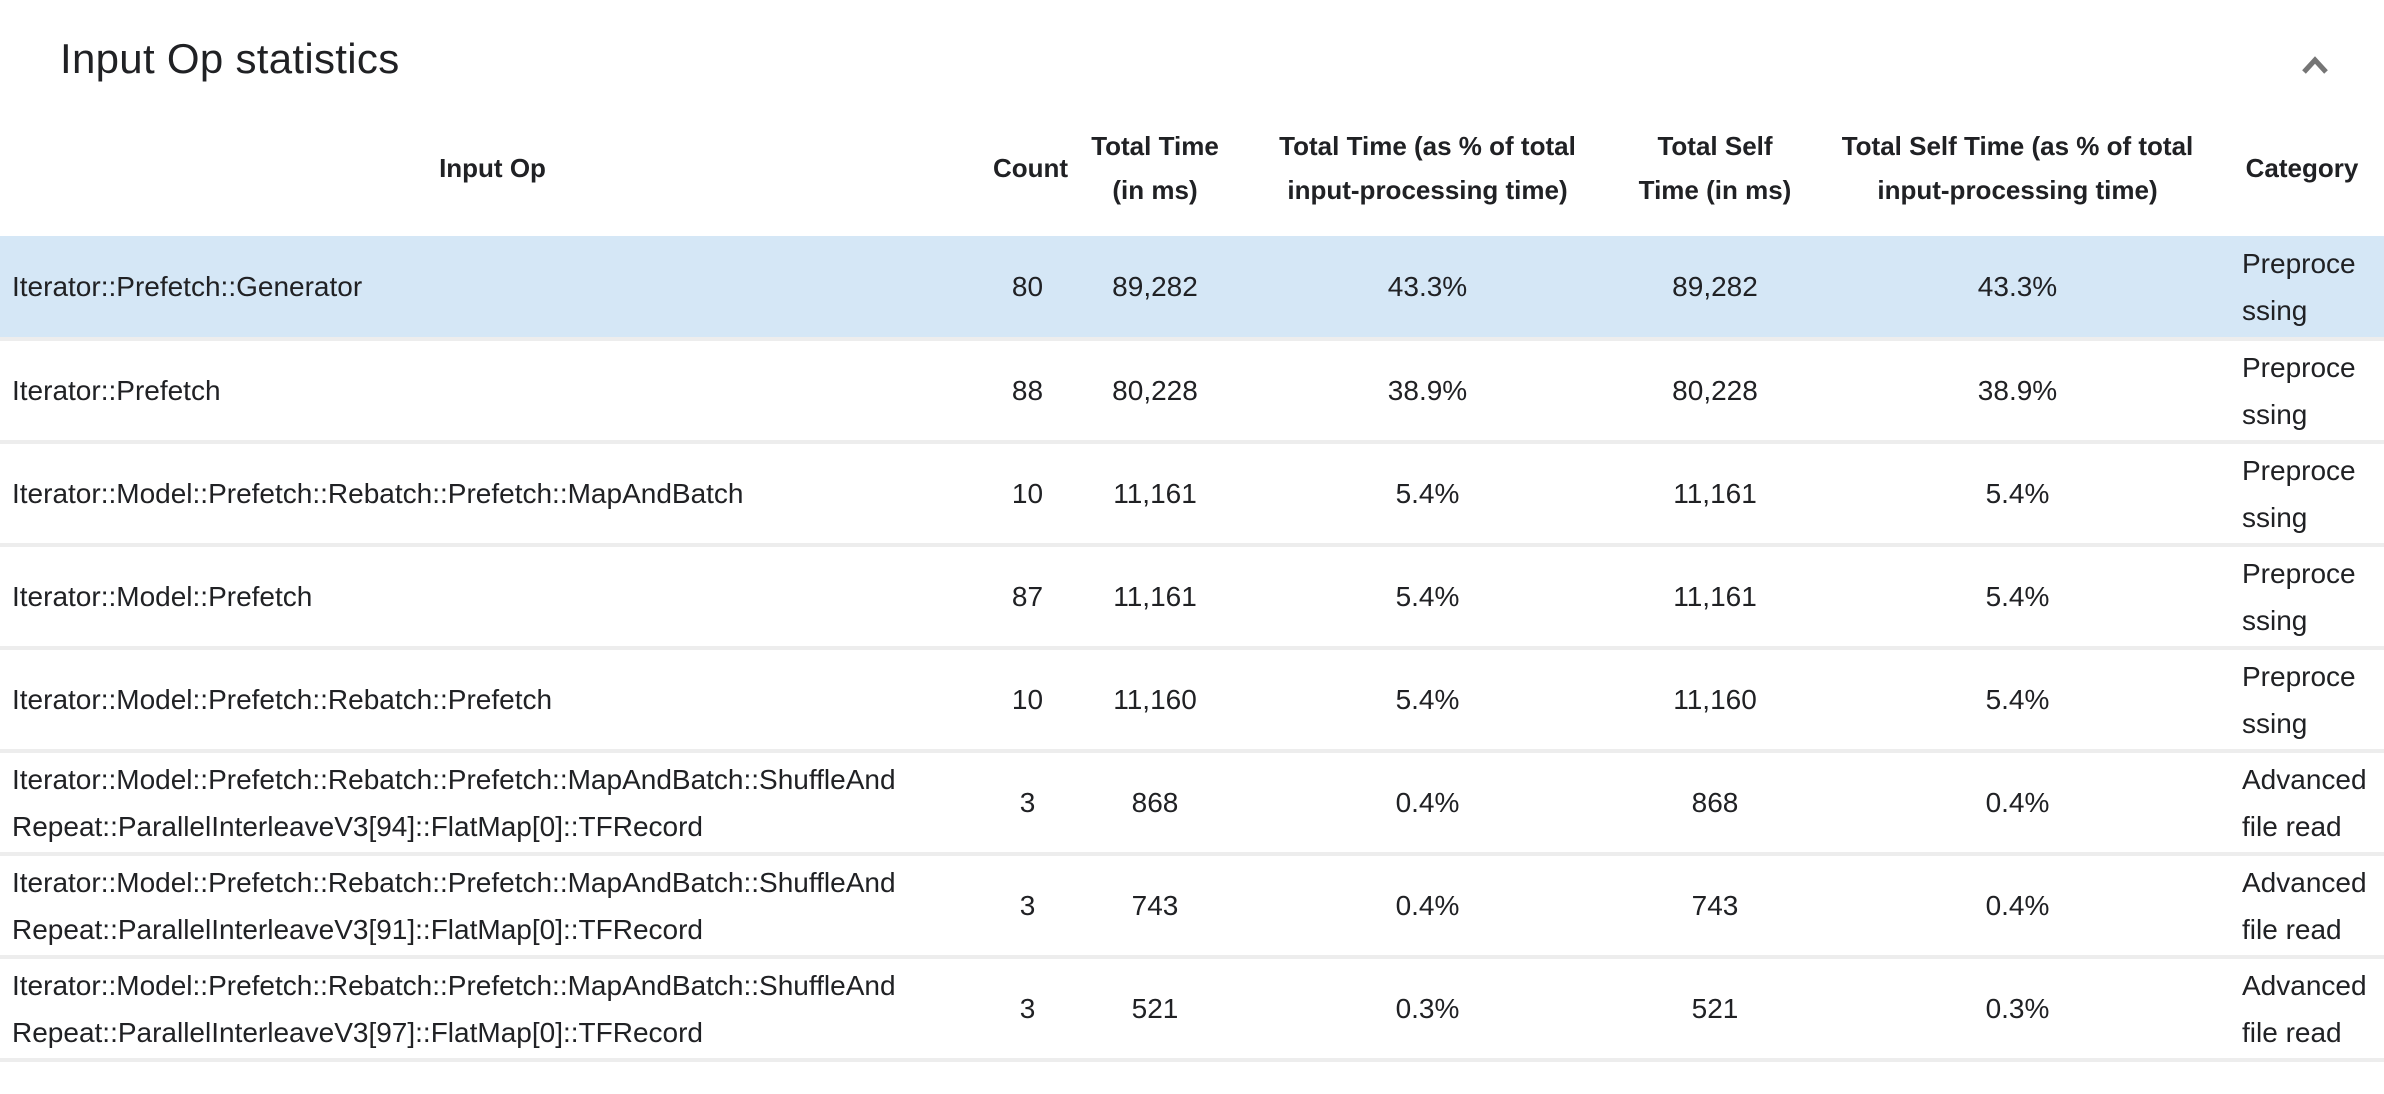 The height and width of the screenshot is (1094, 2384). I want to click on cell-total-self-time-pct: 0.3%, so click(2017, 1008).